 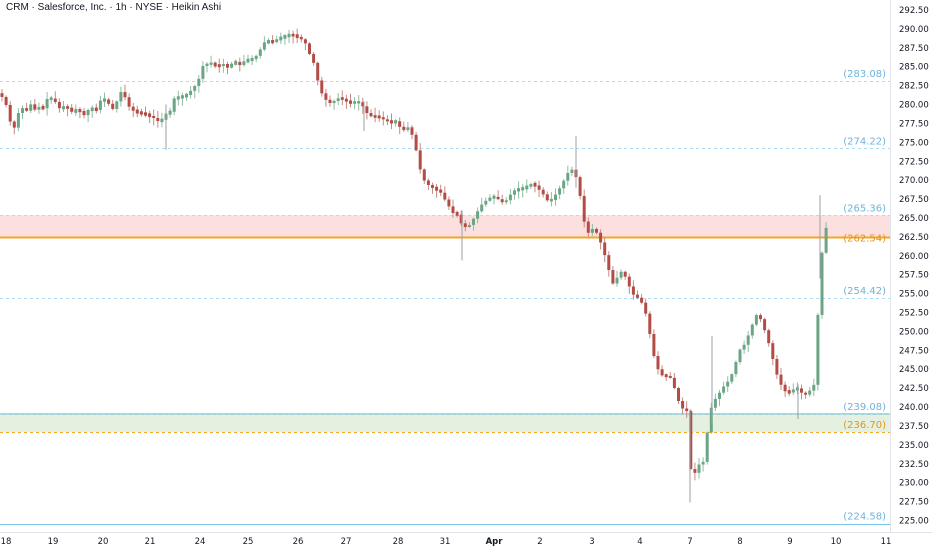 What do you see at coordinates (346, 542) in the screenshot?
I see `time-tick-label: 27` at bounding box center [346, 542].